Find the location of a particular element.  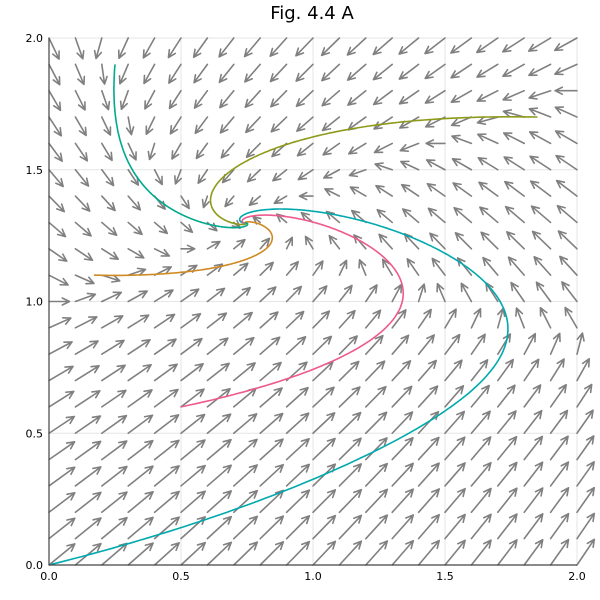

trajectory-line is located at coordinates (181, 146).